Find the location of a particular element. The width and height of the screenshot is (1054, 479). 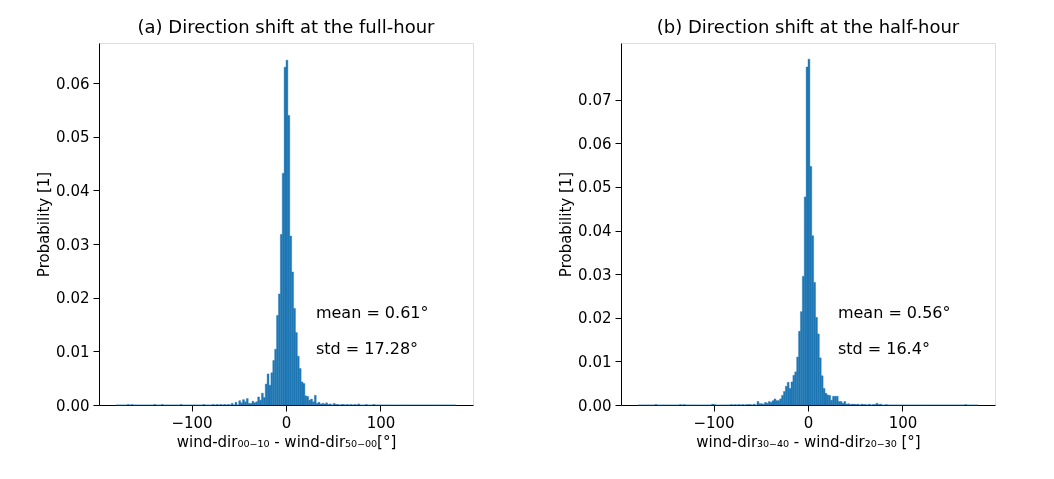

annotation: mean = 0.56° is located at coordinates (894, 312).